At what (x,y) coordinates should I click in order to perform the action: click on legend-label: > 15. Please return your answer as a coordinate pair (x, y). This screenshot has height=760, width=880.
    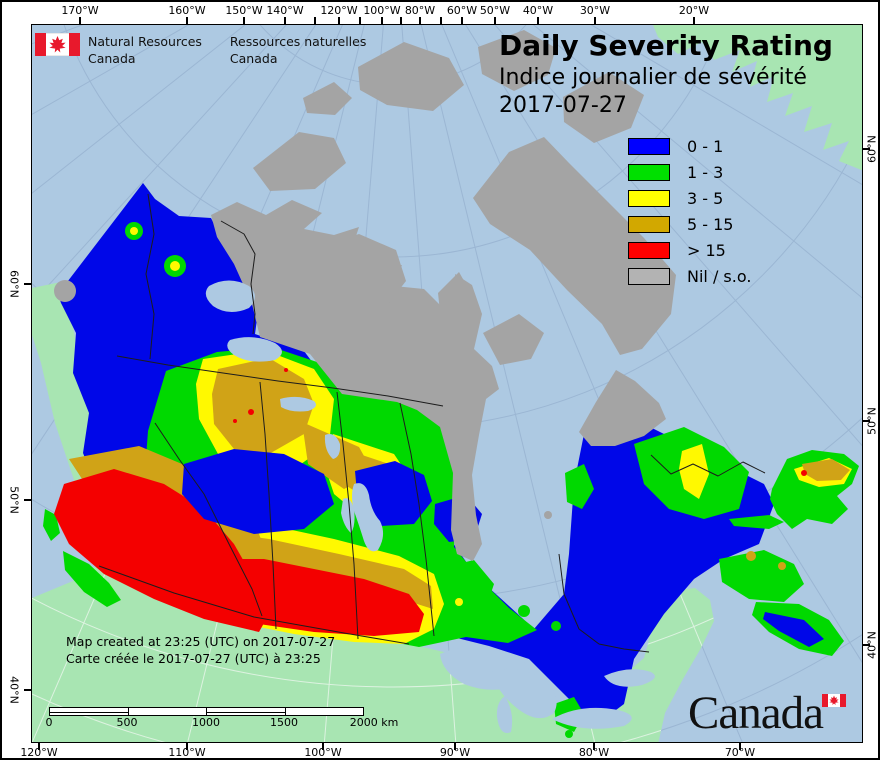
    Looking at the image, I should click on (706, 250).